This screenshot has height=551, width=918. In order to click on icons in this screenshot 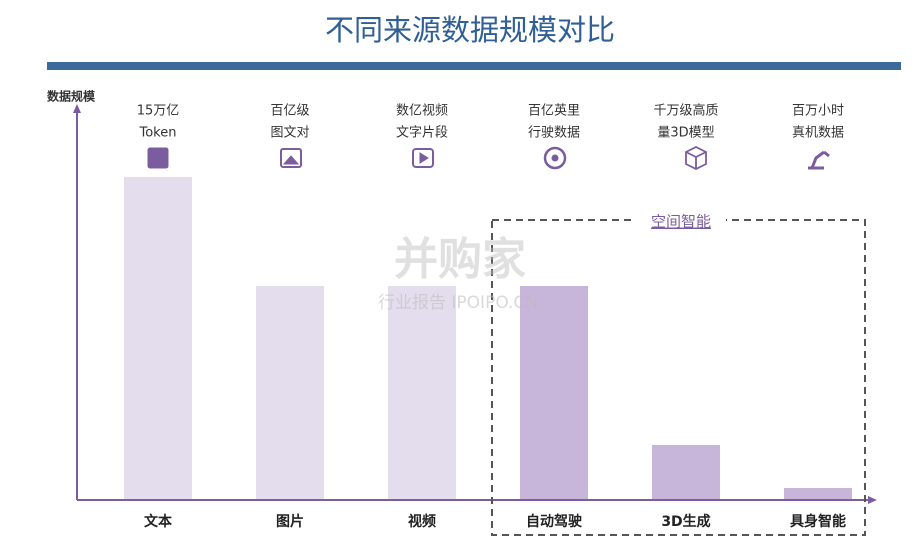, I will do `click(488, 158)`.